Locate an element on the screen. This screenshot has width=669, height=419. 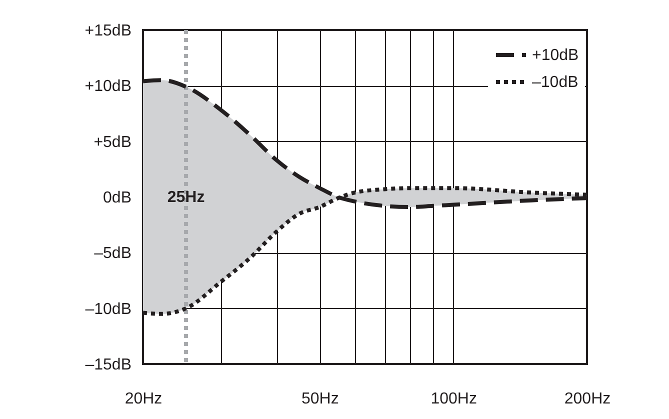
x-tick-label: 20Hz is located at coordinates (143, 399).